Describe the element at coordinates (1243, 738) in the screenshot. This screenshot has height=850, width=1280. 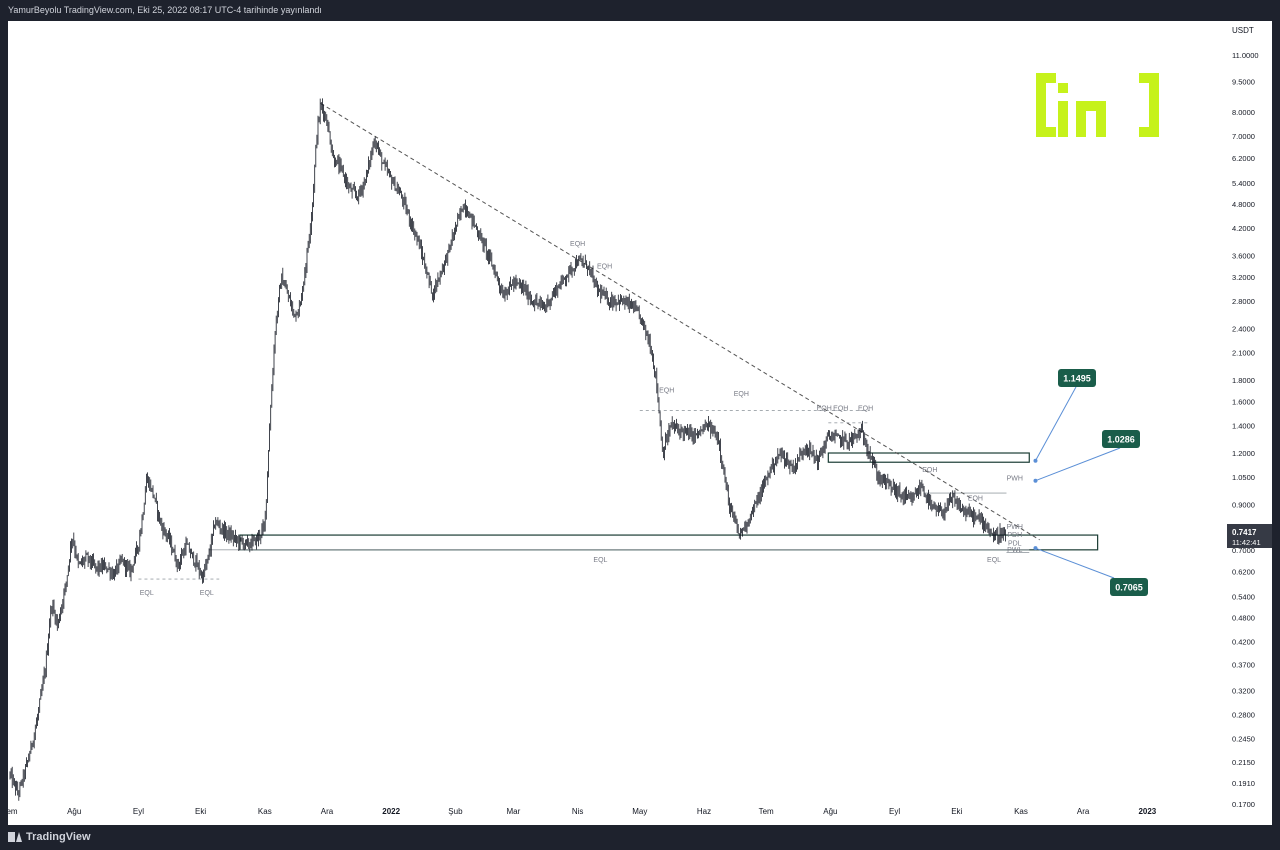
I see `y-tick-label: 0.2450` at that location.